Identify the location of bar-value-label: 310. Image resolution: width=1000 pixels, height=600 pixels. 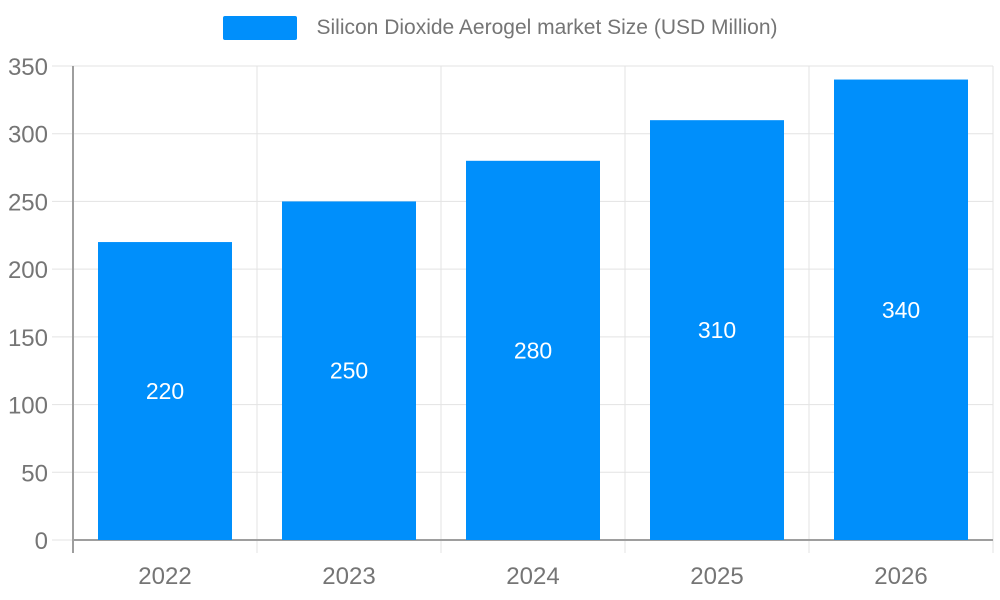
(717, 330).